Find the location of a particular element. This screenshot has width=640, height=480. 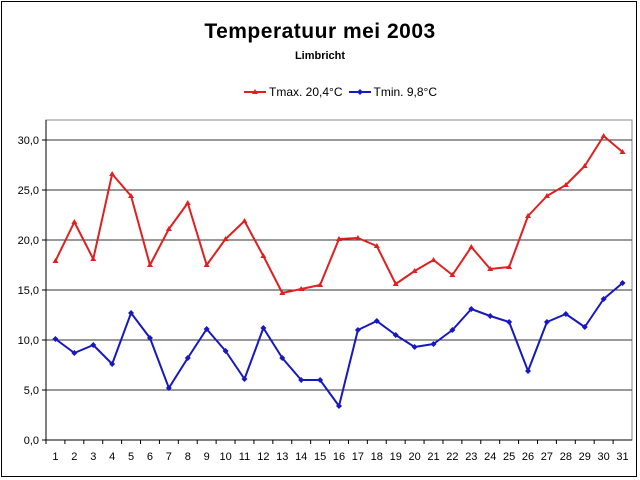

x-tick-label: 5 is located at coordinates (131, 457).